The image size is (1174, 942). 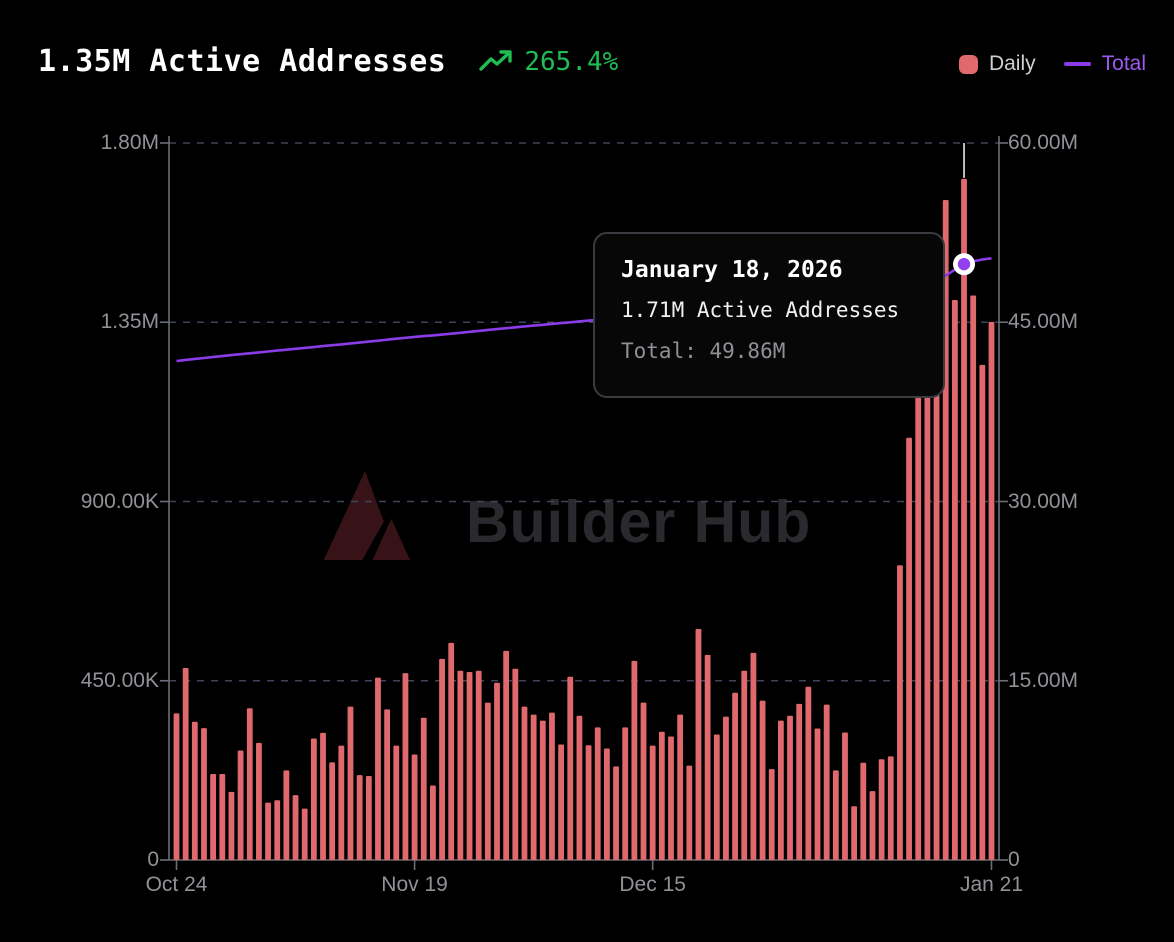 What do you see at coordinates (964, 264) in the screenshot?
I see `hover-marker` at bounding box center [964, 264].